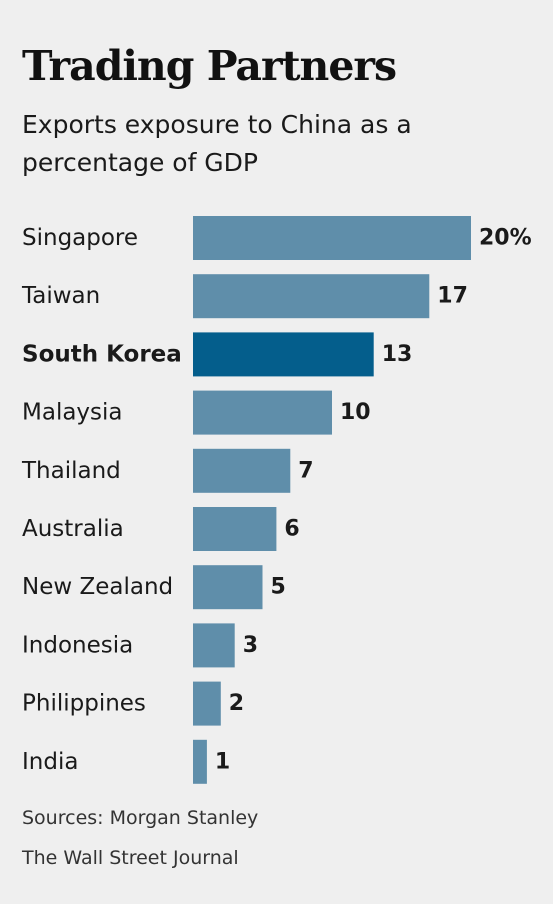 The image size is (553, 904). What do you see at coordinates (84, 704) in the screenshot?
I see `category-label-philippines: Philippines` at bounding box center [84, 704].